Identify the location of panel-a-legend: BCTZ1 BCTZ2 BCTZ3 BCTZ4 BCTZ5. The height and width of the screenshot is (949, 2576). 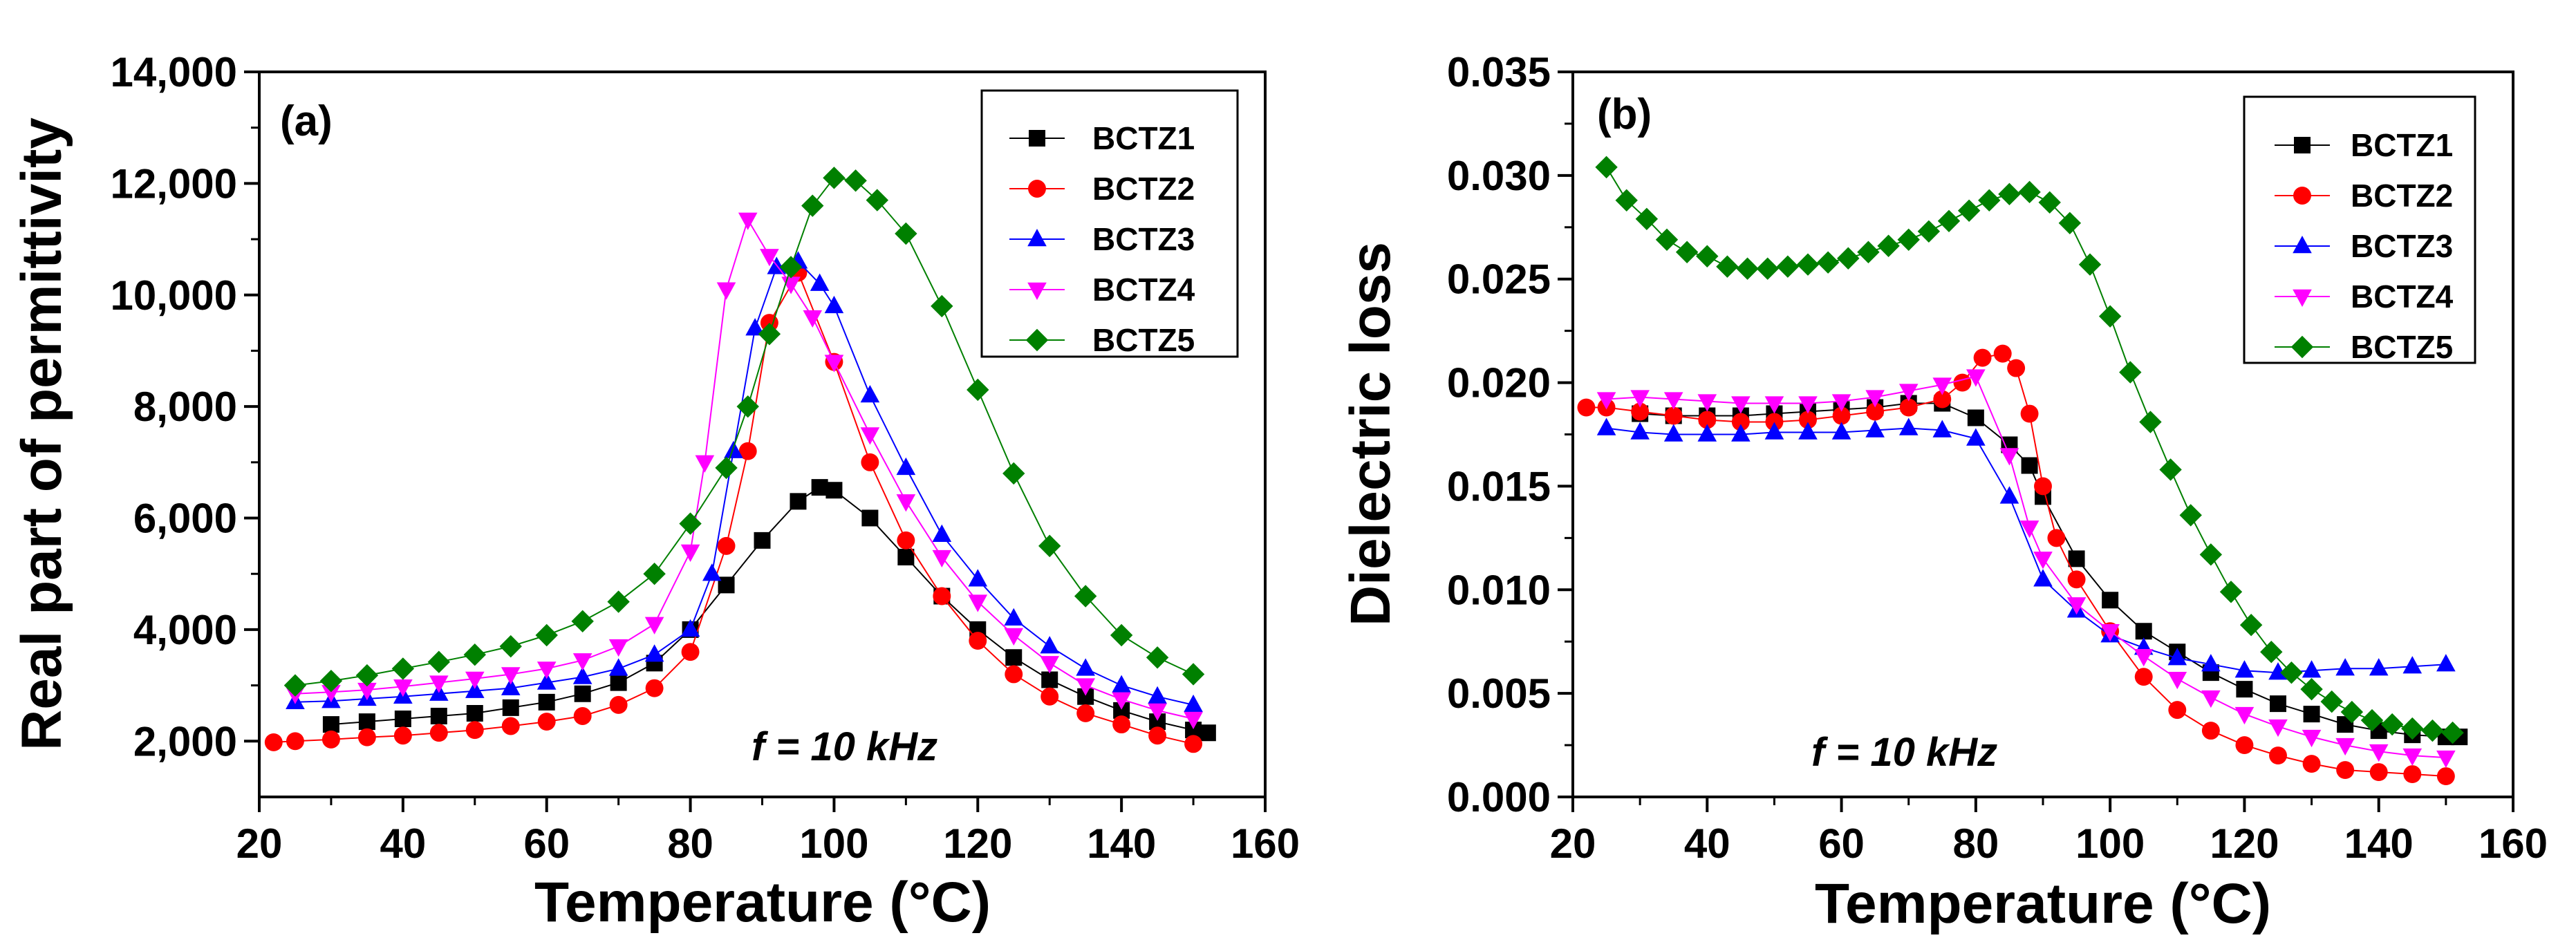
(1109, 223).